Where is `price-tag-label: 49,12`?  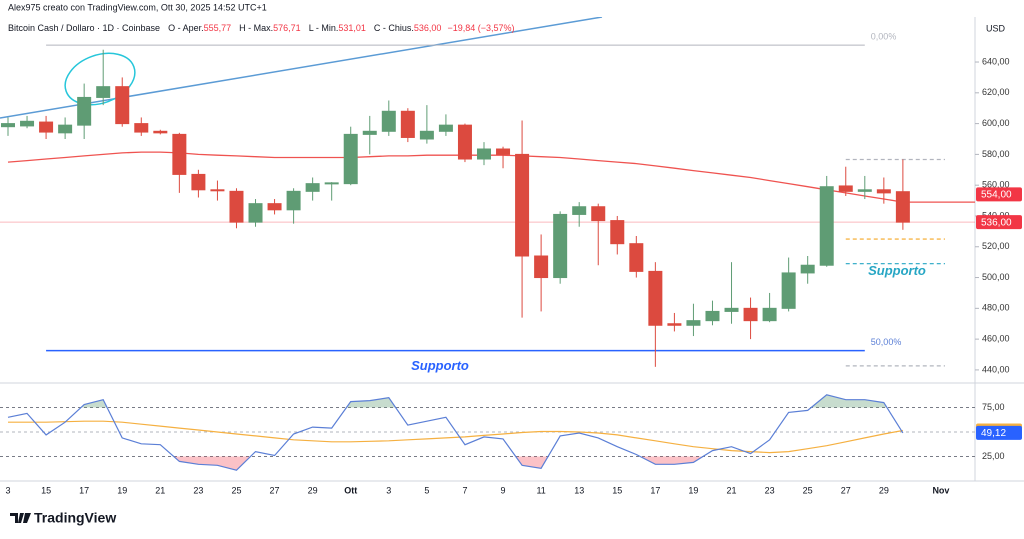
price-tag-label: 49,12 is located at coordinates (993, 433).